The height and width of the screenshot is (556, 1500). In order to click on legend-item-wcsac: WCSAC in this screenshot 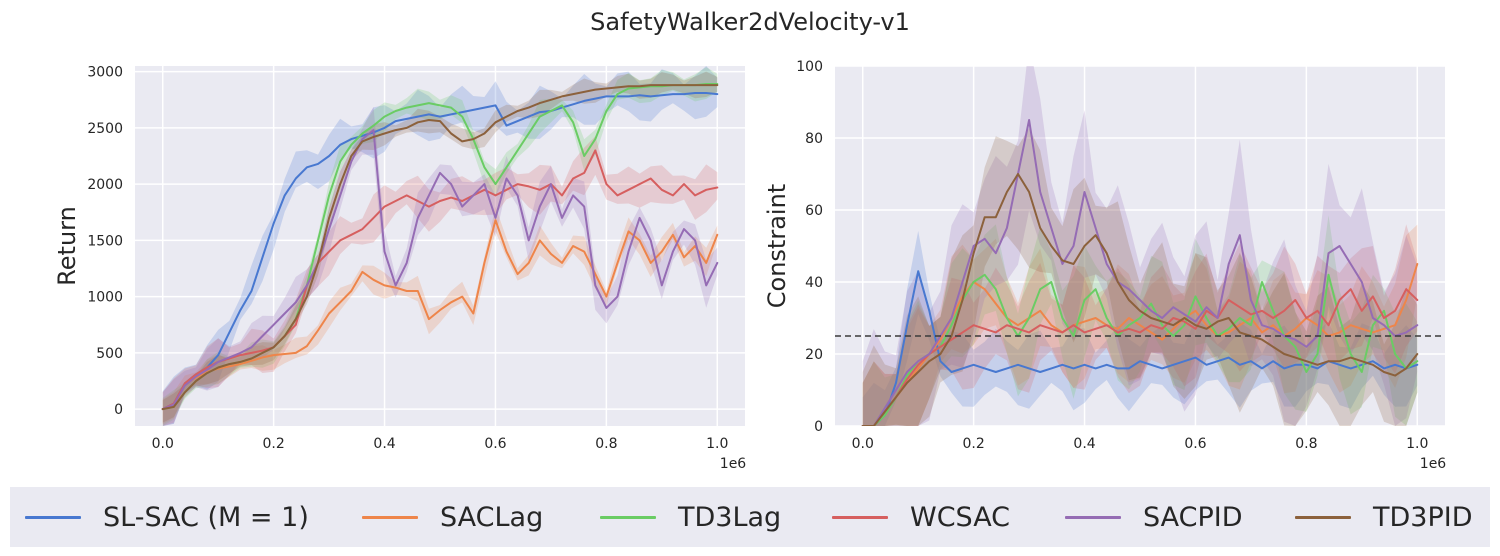, I will do `click(921, 517)`.